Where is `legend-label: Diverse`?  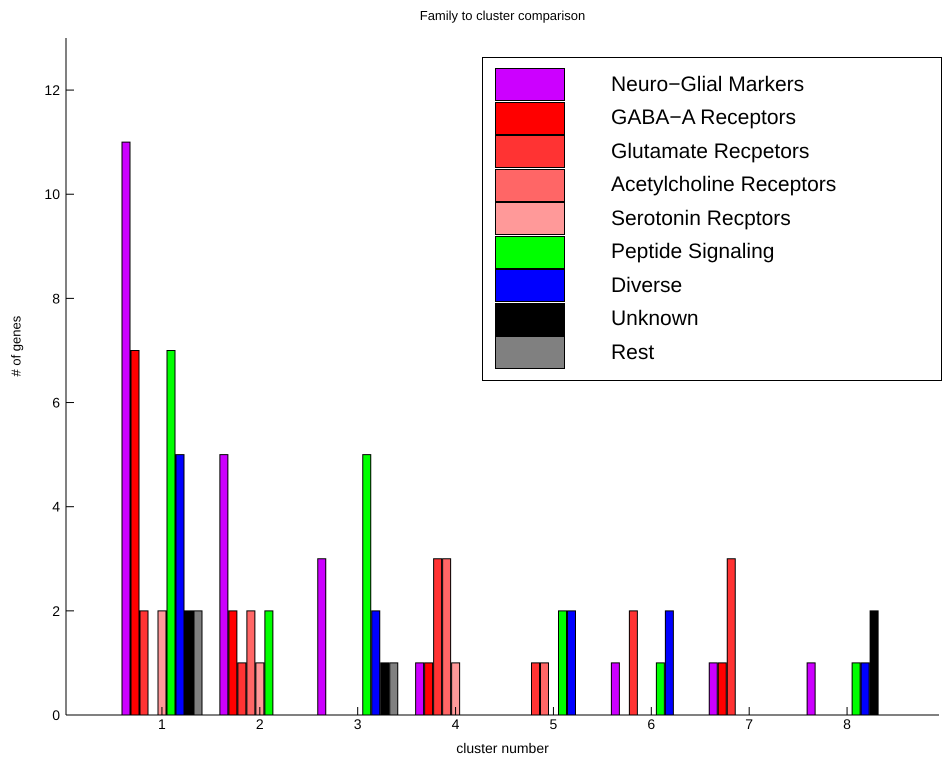
legend-label: Diverse is located at coordinates (646, 286).